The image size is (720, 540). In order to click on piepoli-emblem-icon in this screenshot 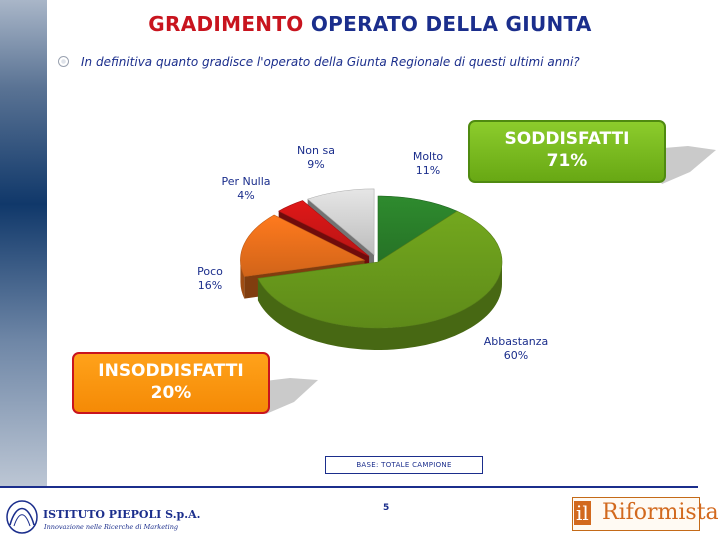, I will do `click(22, 517)`.